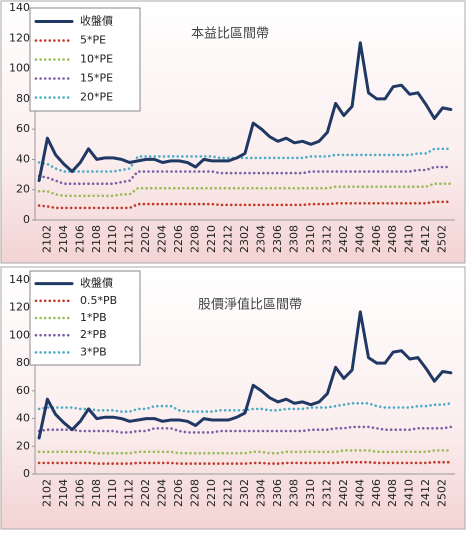 The image size is (466, 534). I want to click on legend-label: 3*PB, so click(93, 351).